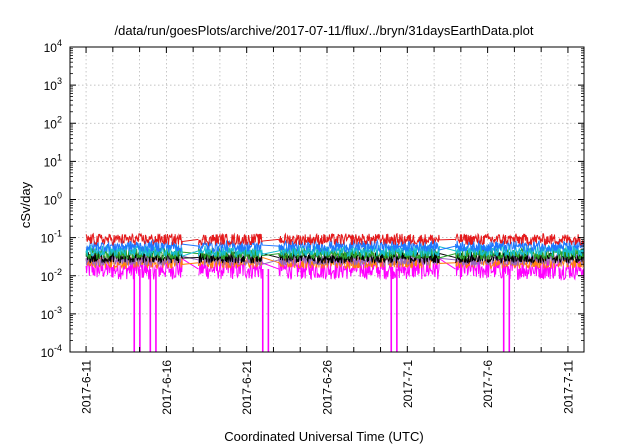 This screenshot has width=640, height=448. I want to click on x-tick-label: 2017-6-21, so click(247, 387).